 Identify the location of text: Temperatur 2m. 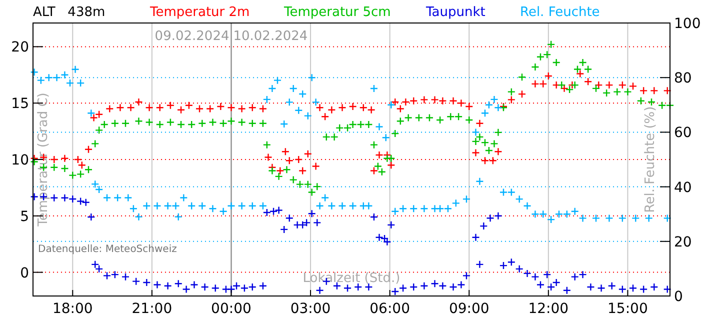
(199, 12).